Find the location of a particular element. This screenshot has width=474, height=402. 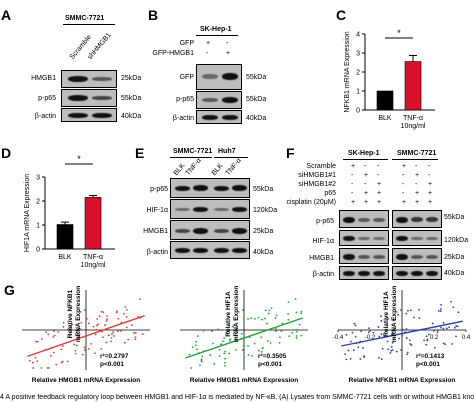

panel-e-kda-2: 120kDa is located at coordinates (265, 210).